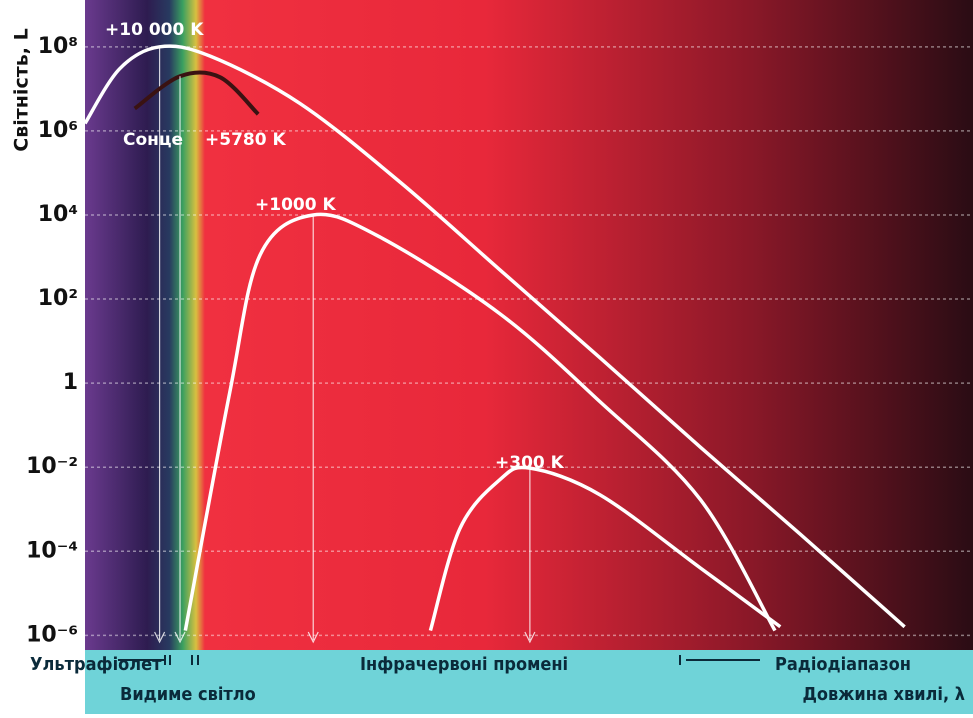 The image size is (973, 718). What do you see at coordinates (154, 30) in the screenshot?
I see `series-label: +10 000 K` at bounding box center [154, 30].